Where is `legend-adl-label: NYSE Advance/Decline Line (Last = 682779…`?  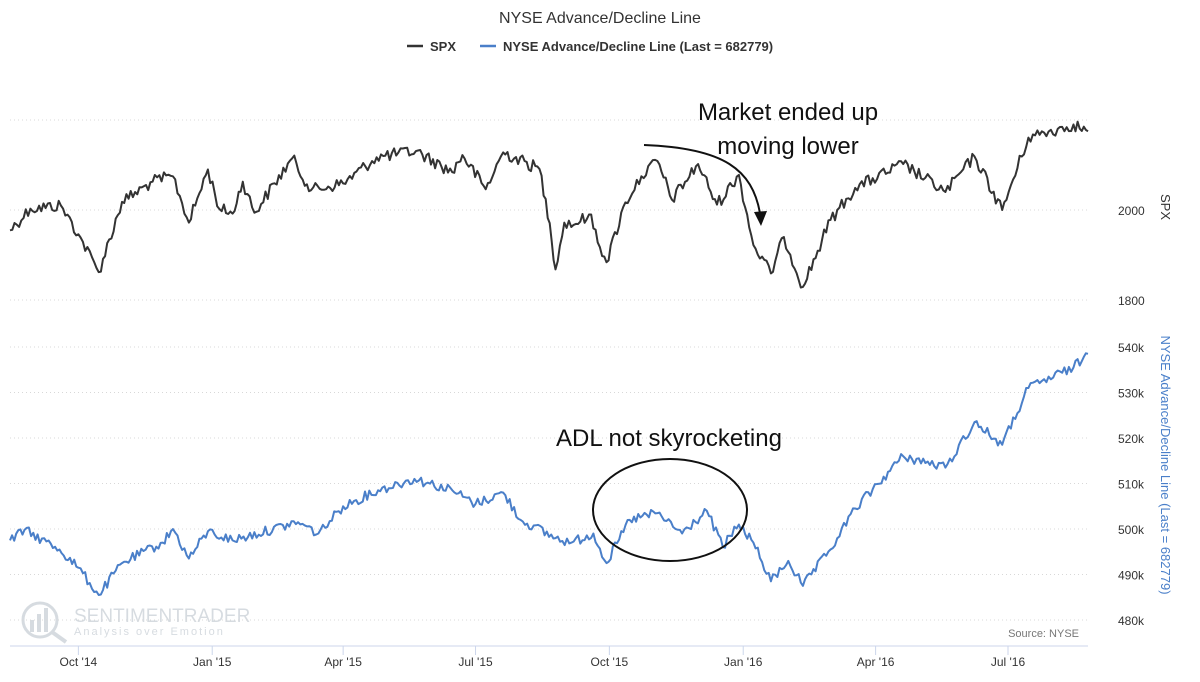 legend-adl-label: NYSE Advance/Decline Line (Last = 682779… is located at coordinates (638, 46).